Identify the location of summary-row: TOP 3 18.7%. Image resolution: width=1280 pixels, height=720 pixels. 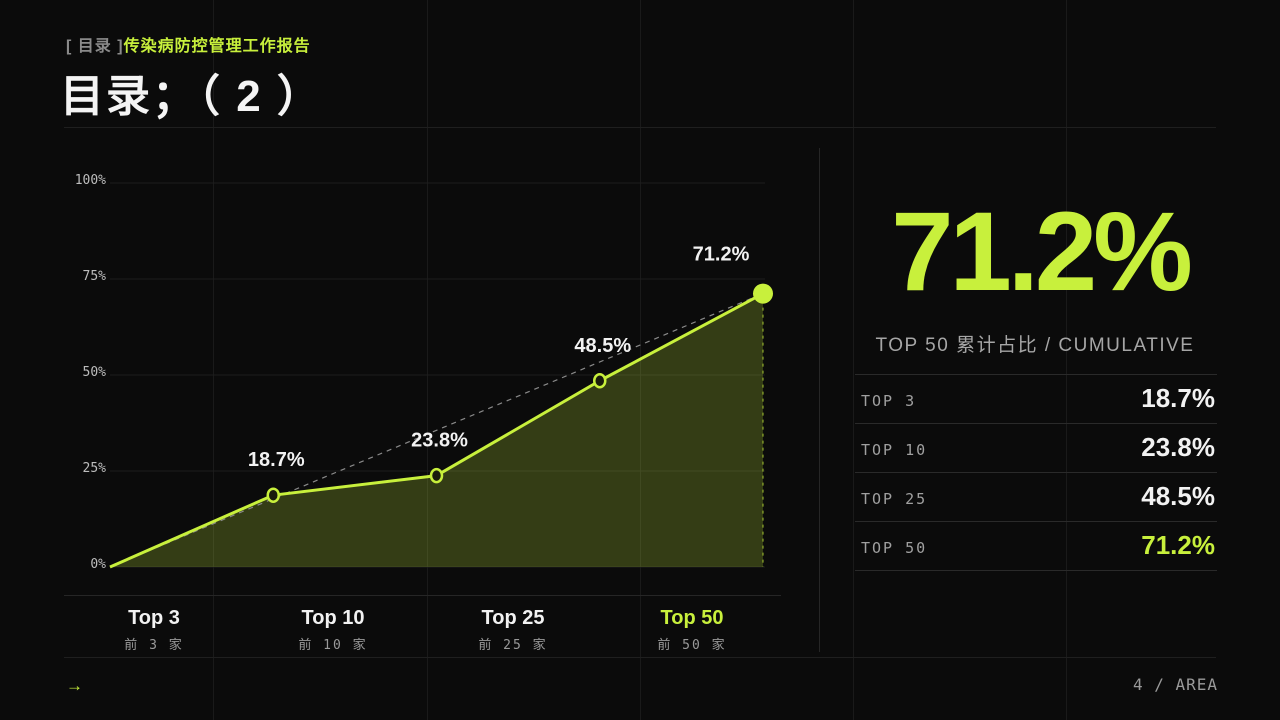
(1036, 398).